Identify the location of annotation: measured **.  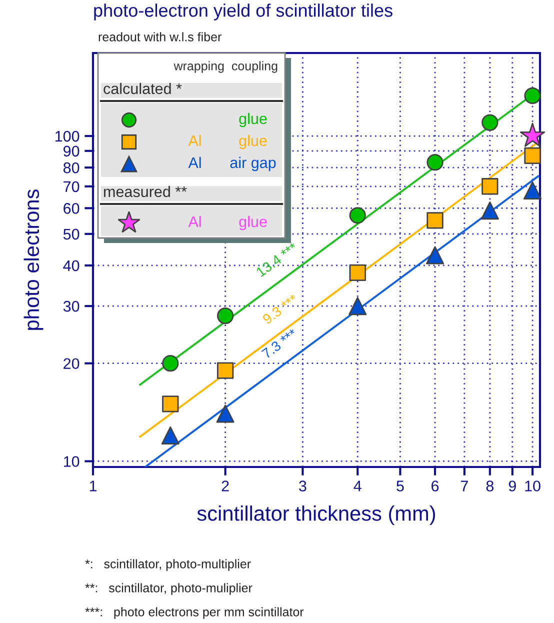
(145, 192).